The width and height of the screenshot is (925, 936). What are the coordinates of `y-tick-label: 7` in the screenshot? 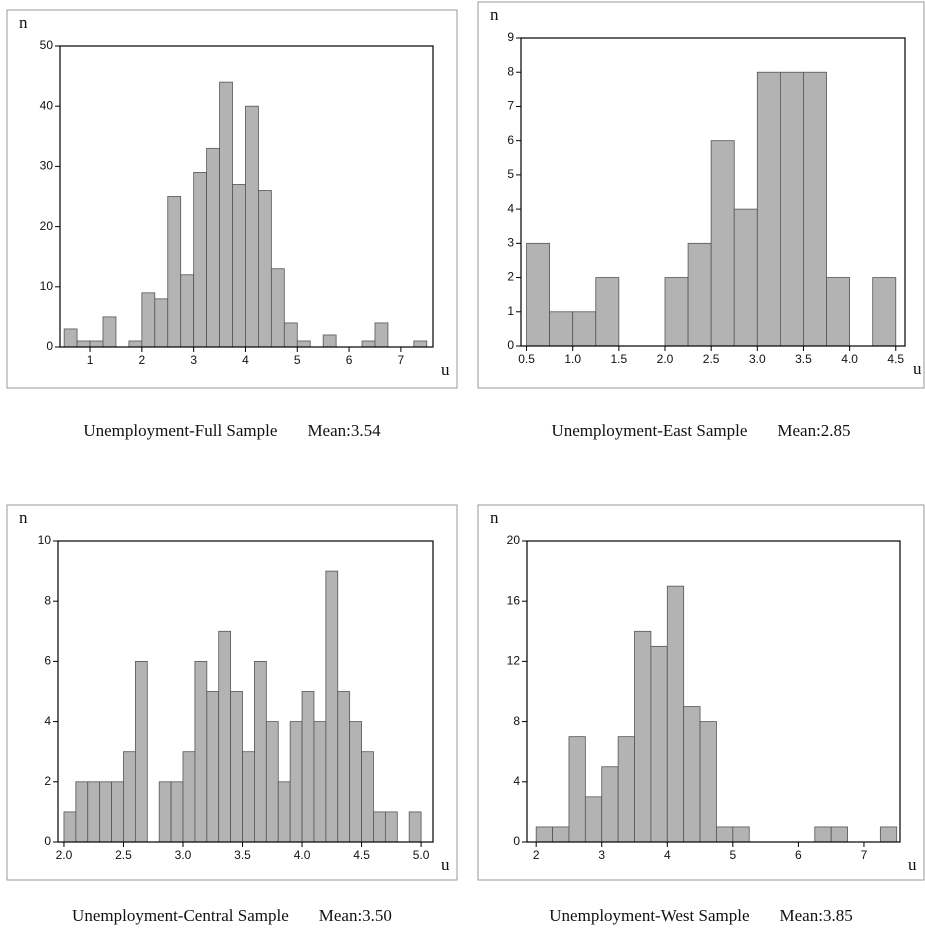 It's located at (510, 106).